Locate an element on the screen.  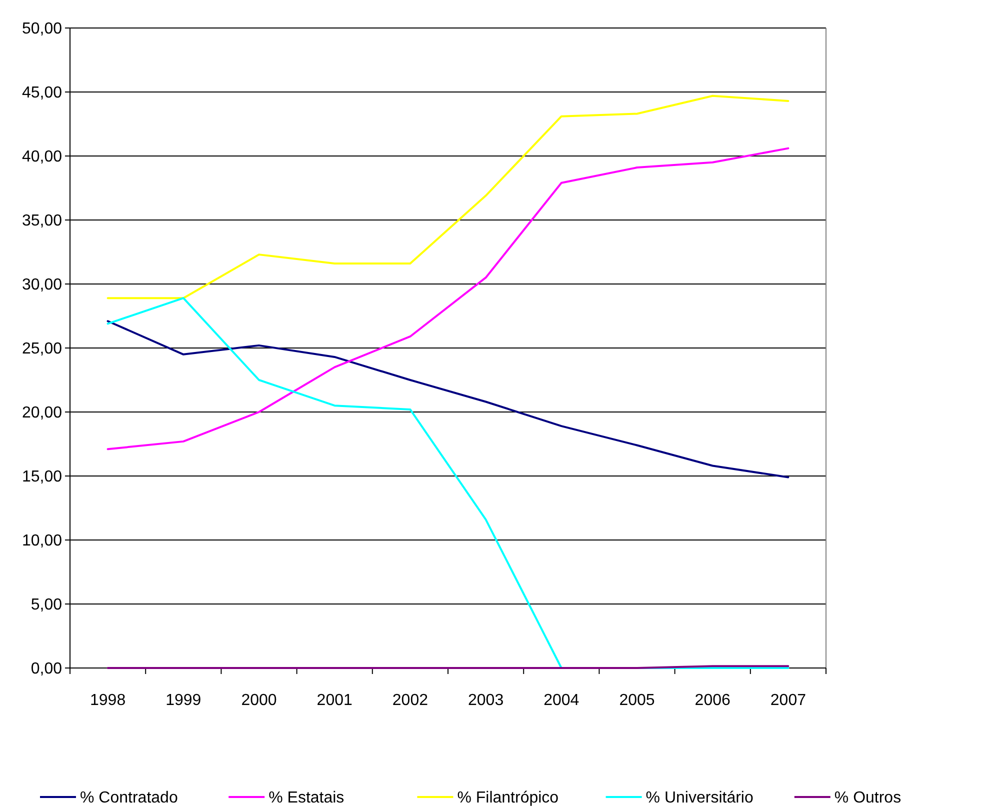
y-tick-label: 50,00 is located at coordinates (42, 29).